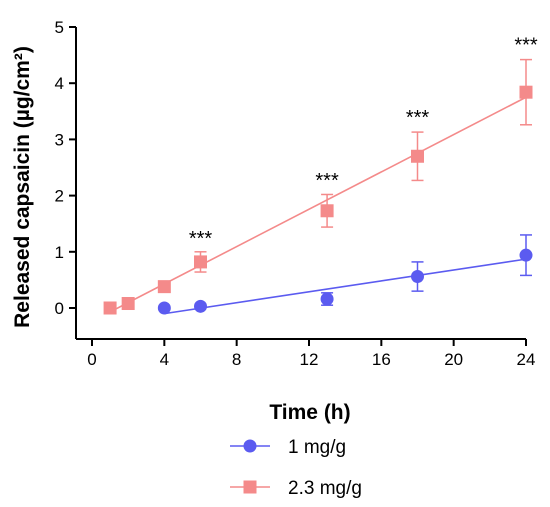 This screenshot has width=550, height=507. I want to click on legend-marker-2-3mg, so click(250, 487).